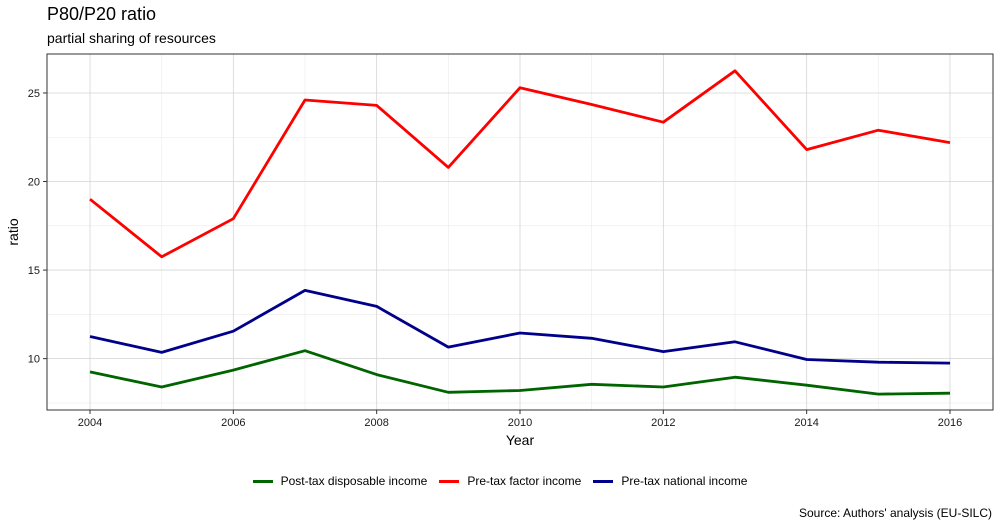  What do you see at coordinates (950, 423) in the screenshot?
I see `x-tick-label: 2016` at bounding box center [950, 423].